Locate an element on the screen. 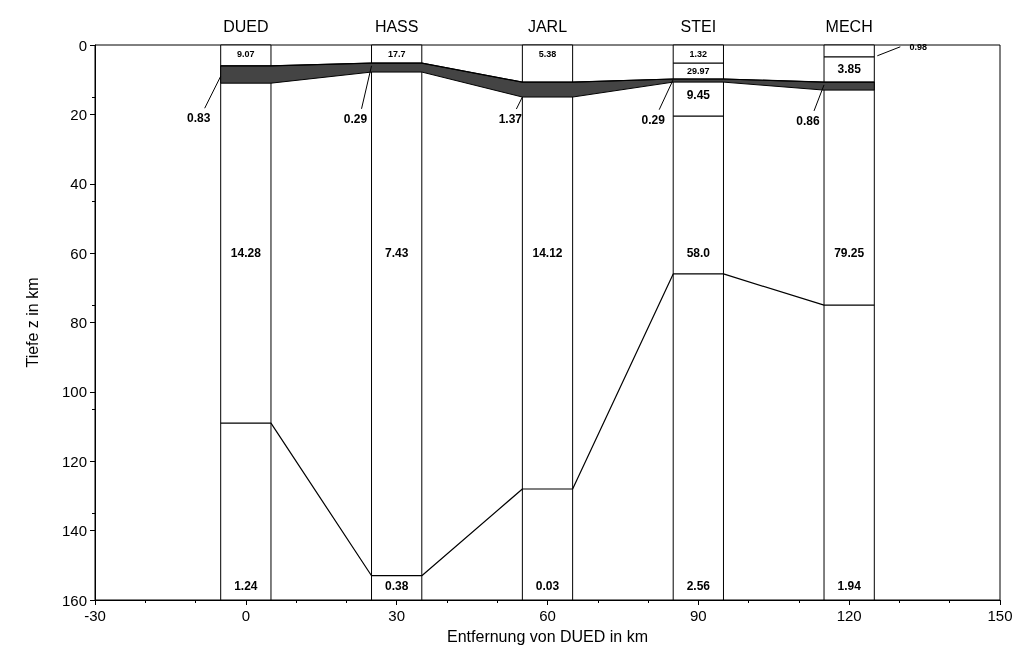 The image size is (1018, 671). annotation: 3.85 is located at coordinates (849, 69).